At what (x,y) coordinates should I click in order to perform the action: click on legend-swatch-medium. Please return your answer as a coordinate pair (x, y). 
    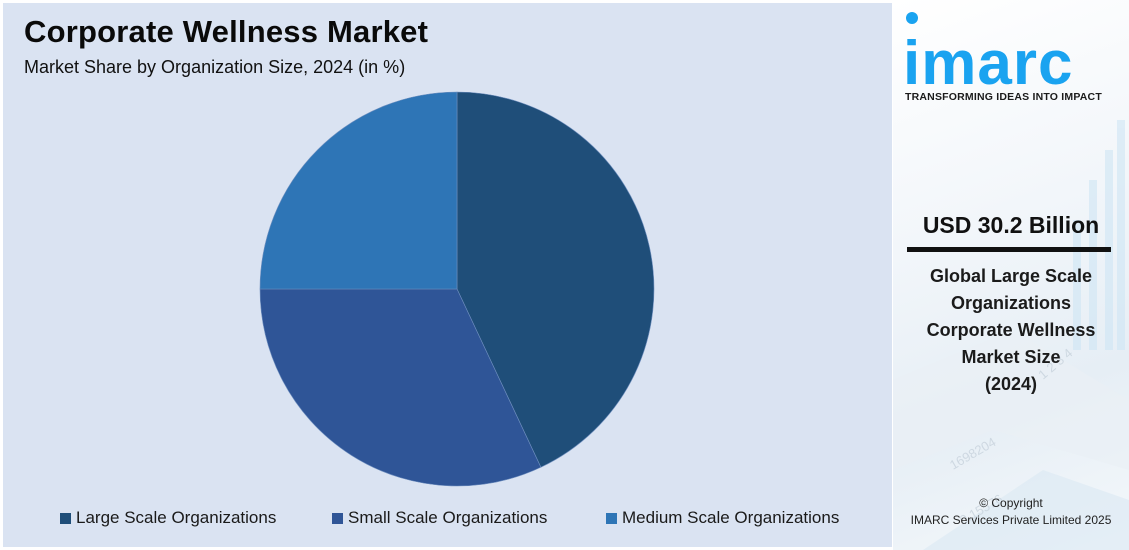
    Looking at the image, I should click on (611, 518).